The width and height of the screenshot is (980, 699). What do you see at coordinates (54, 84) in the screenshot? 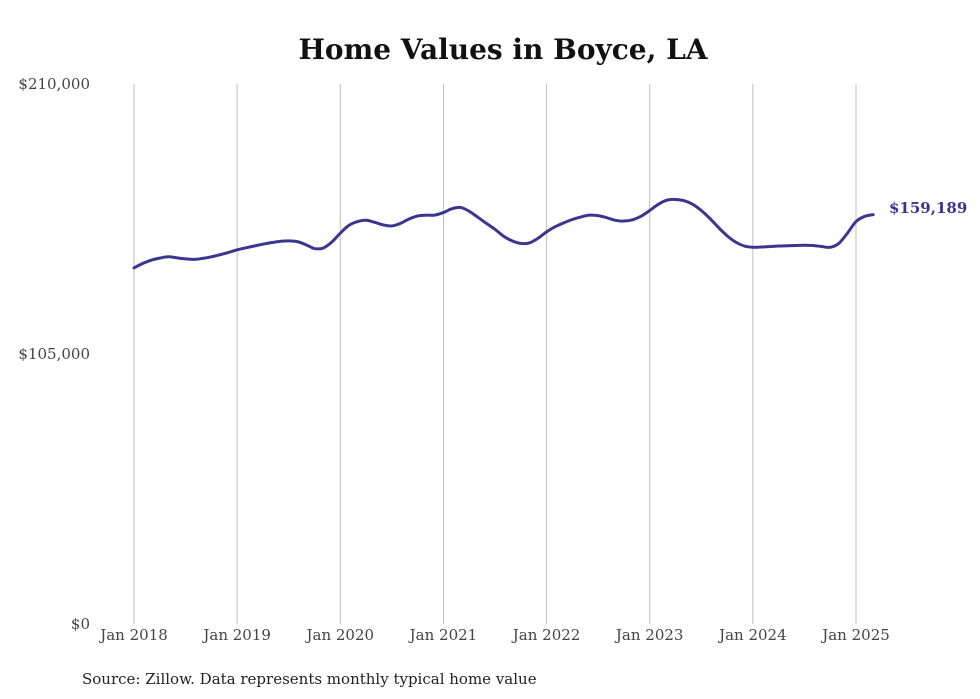
I see `y-tick-label: $210,000` at bounding box center [54, 84].